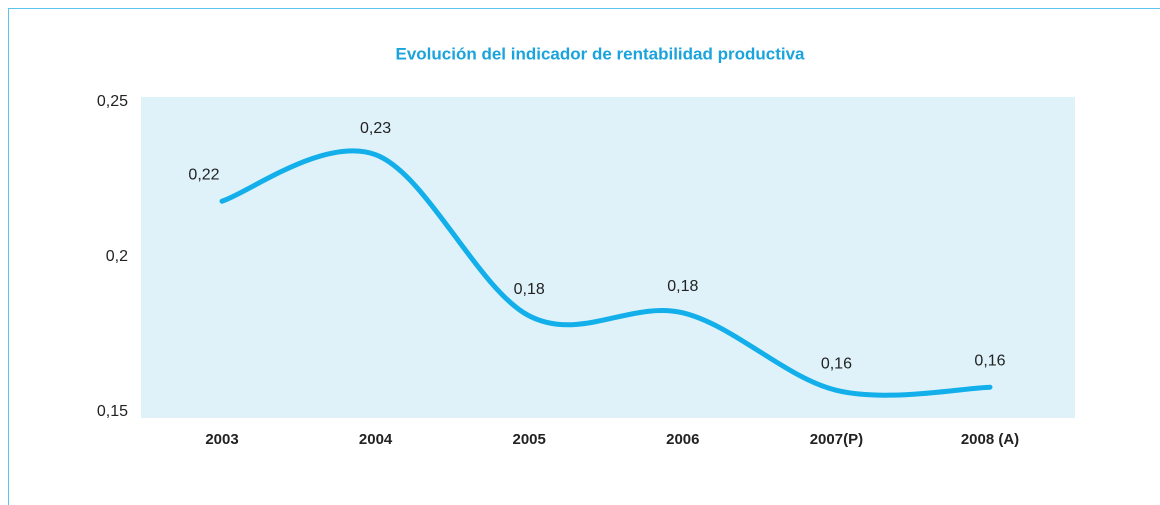 This screenshot has height=505, width=1160. What do you see at coordinates (376, 439) in the screenshot?
I see `x-tick-label: 2004` at bounding box center [376, 439].